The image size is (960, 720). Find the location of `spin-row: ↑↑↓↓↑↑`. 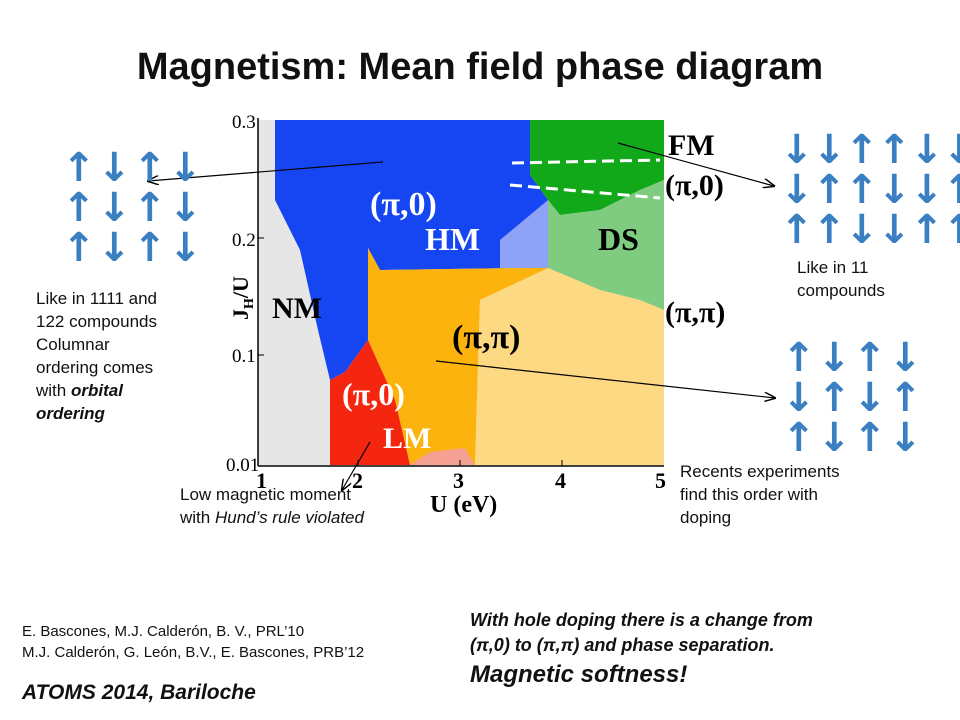

spin-row: ↑↑↓↓↑↑ is located at coordinates (870, 230).